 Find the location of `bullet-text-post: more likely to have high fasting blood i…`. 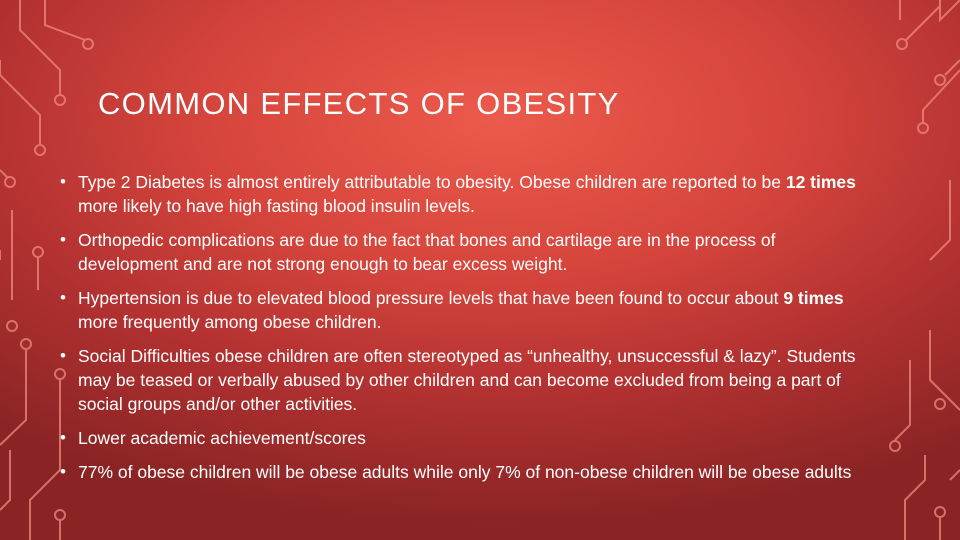

bullet-text-post: more likely to have high fasting blood i… is located at coordinates (276, 206).